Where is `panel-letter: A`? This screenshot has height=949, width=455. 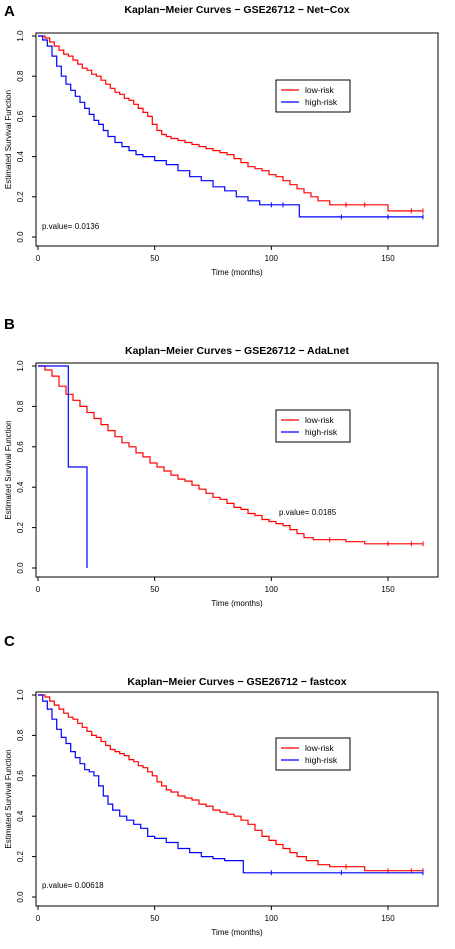
panel-letter: A is located at coordinates (9, 11).